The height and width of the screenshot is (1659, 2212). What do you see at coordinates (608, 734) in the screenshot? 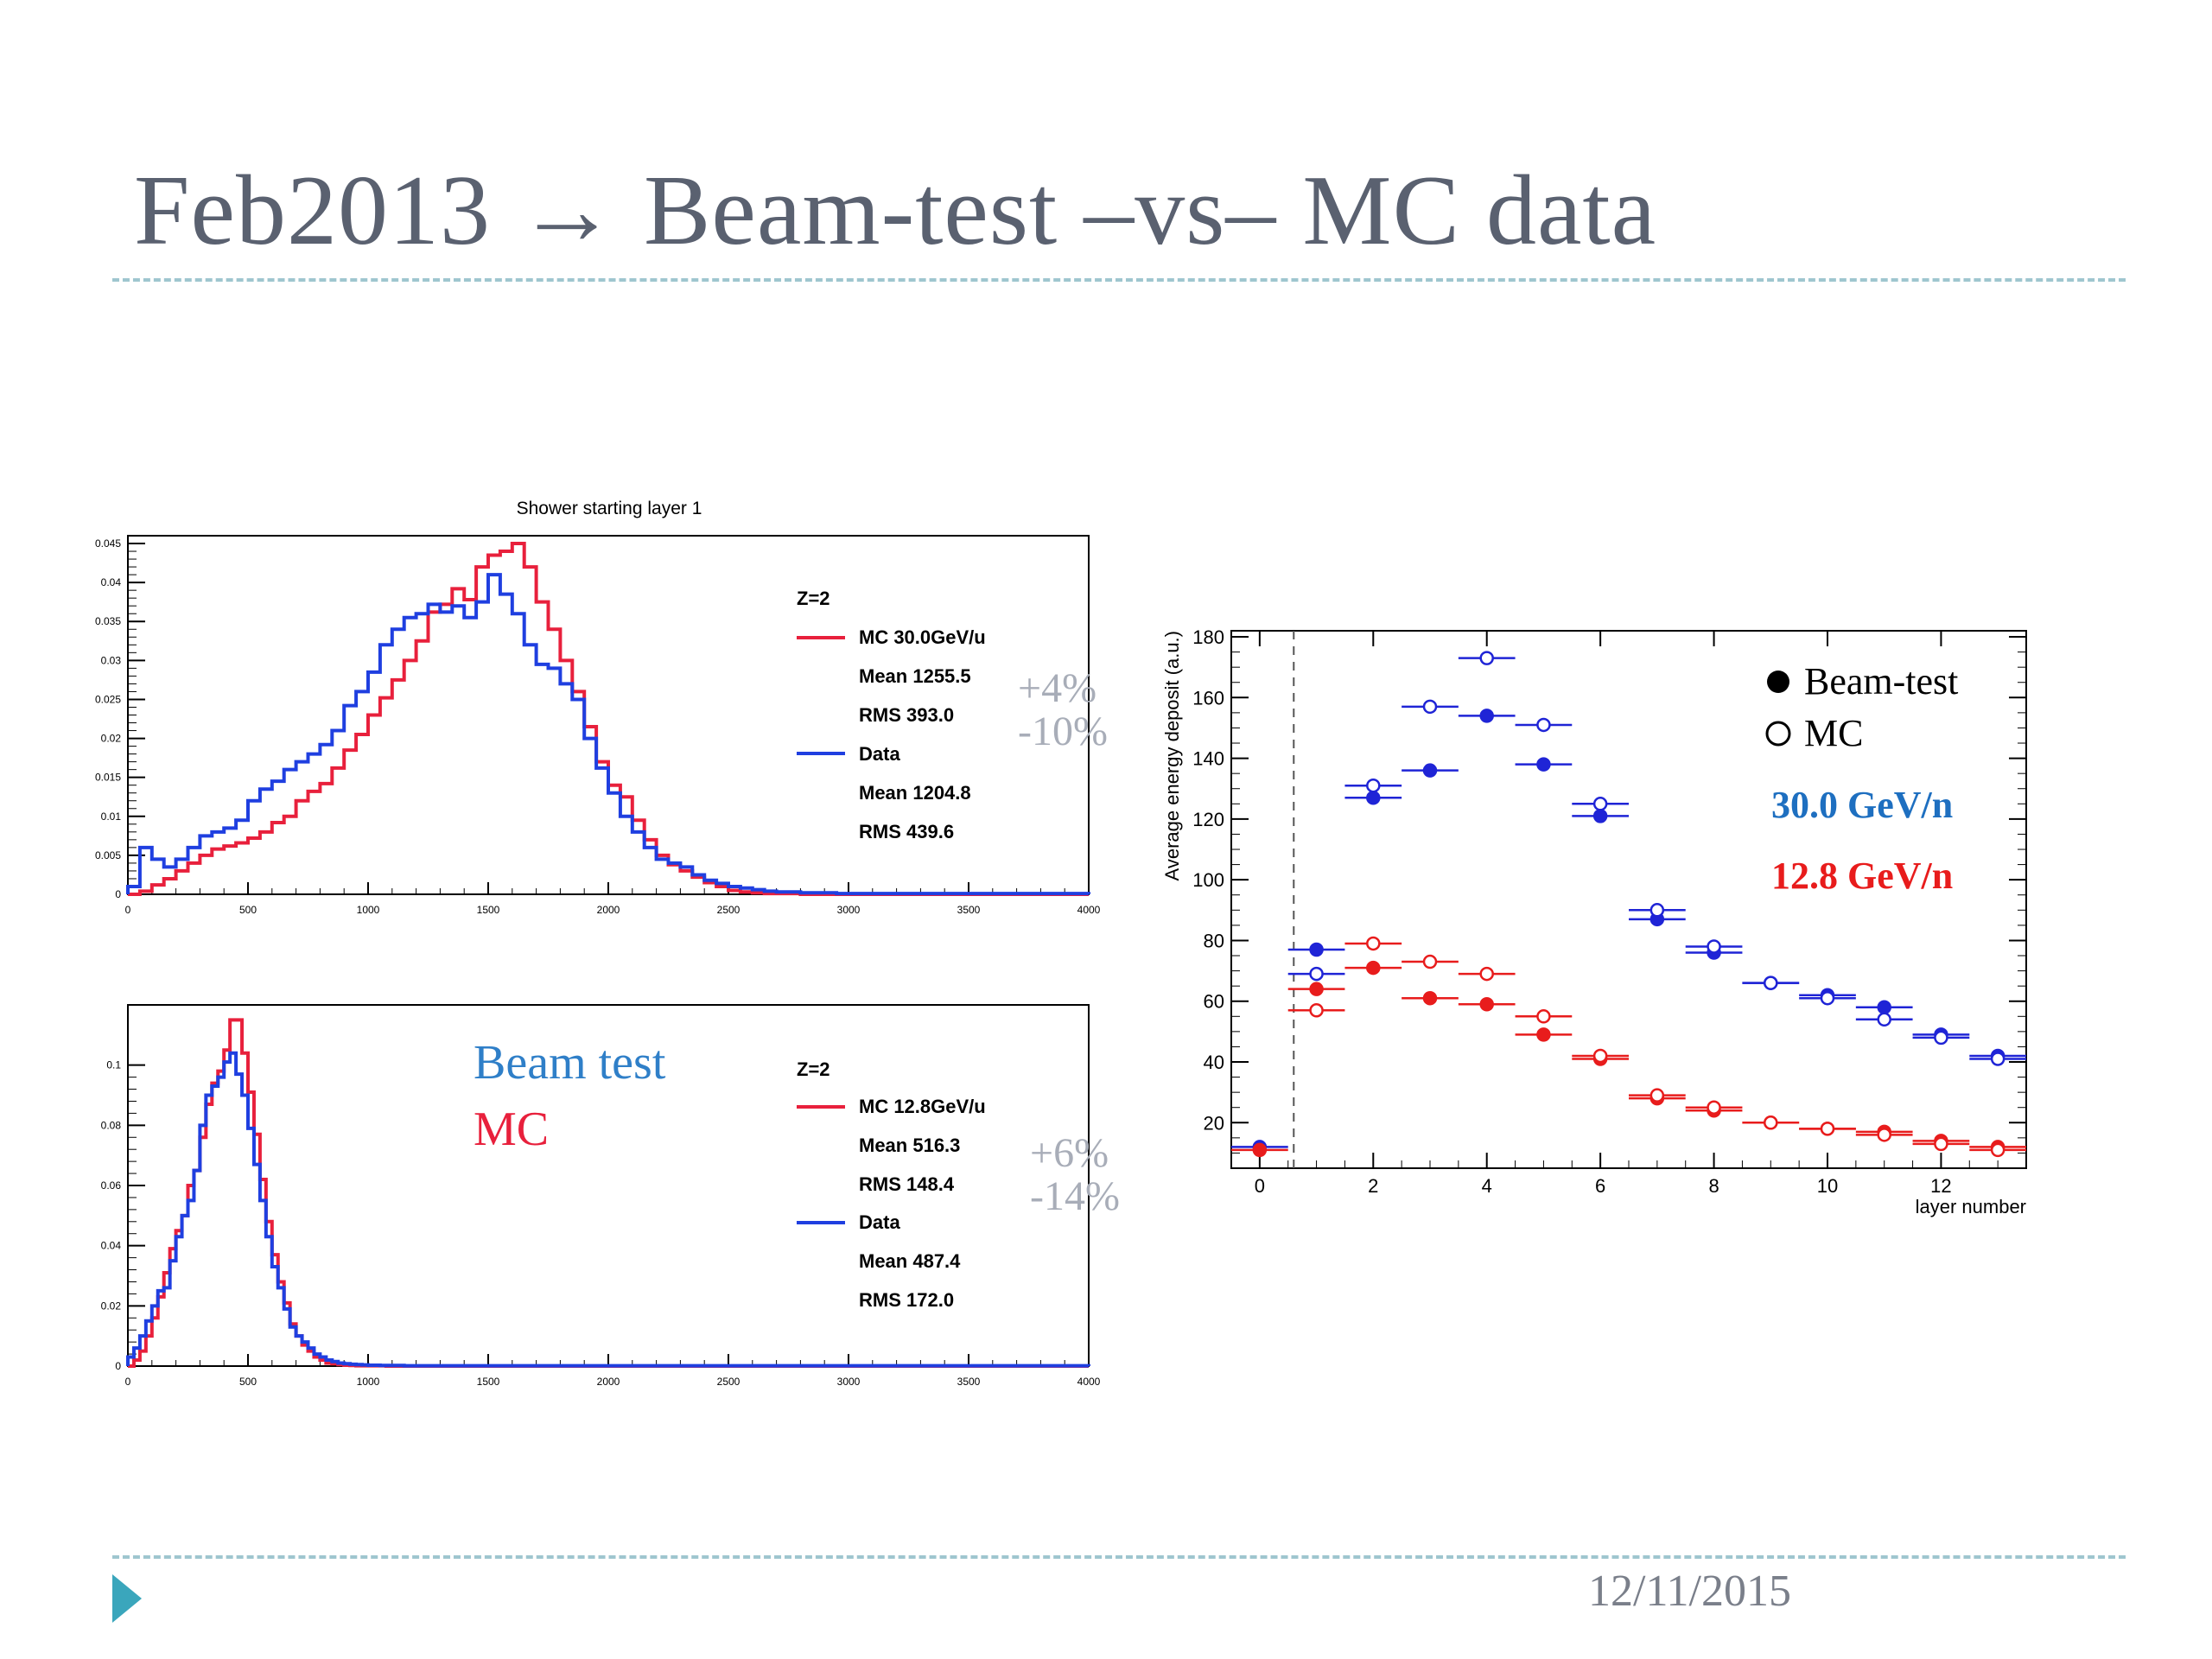
I see `histogram-series-line` at bounding box center [608, 734].